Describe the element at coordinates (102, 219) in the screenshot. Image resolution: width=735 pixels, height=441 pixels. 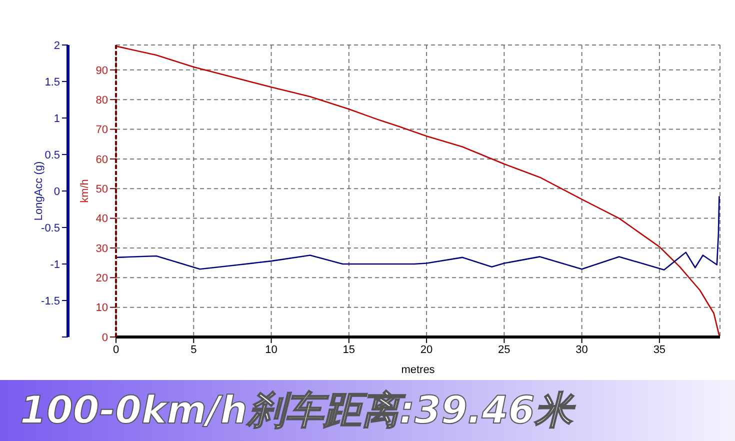
I see `y-tick-label: 40` at that location.